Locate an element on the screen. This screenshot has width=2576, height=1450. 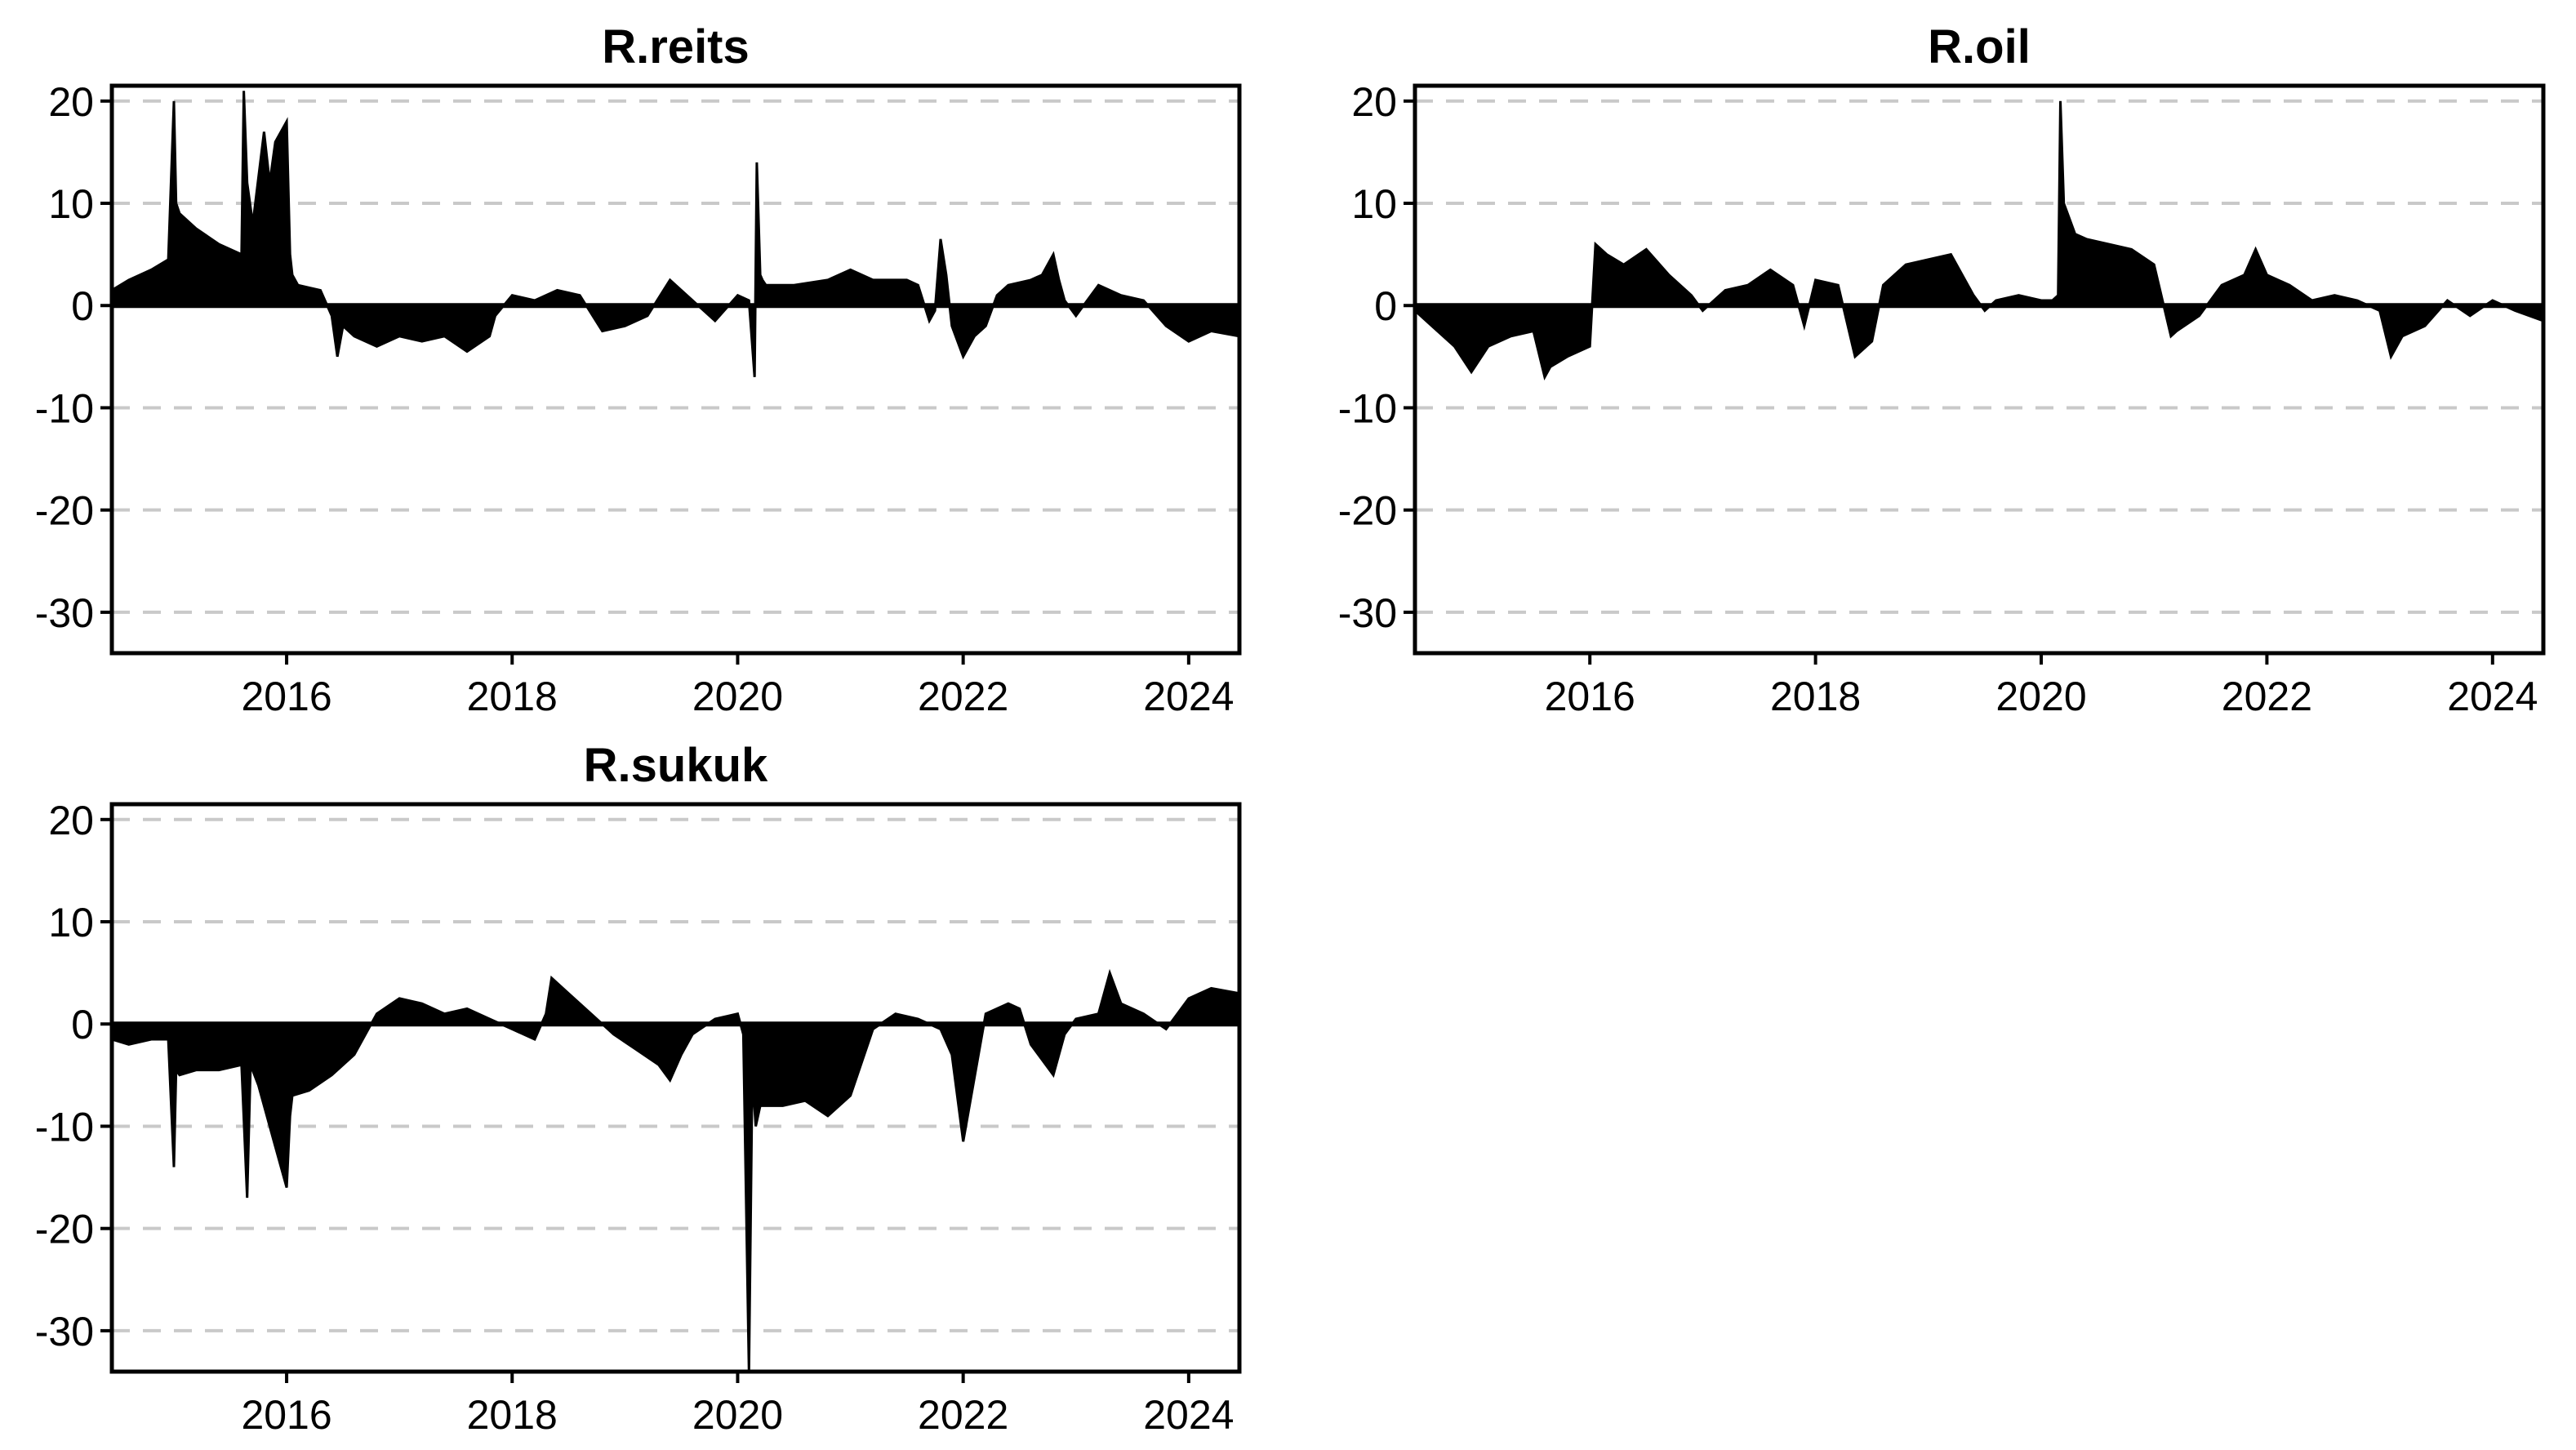
series-area-r-oil is located at coordinates (1979, 240).